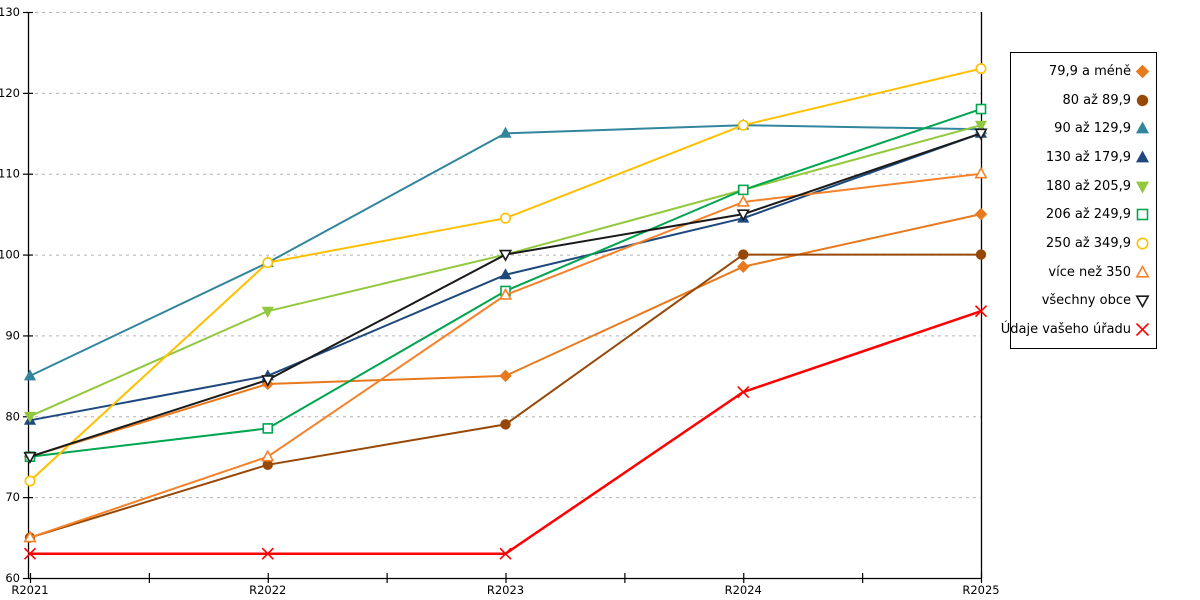 The image size is (1200, 600). I want to click on y-tick-label: 100, so click(10, 255).